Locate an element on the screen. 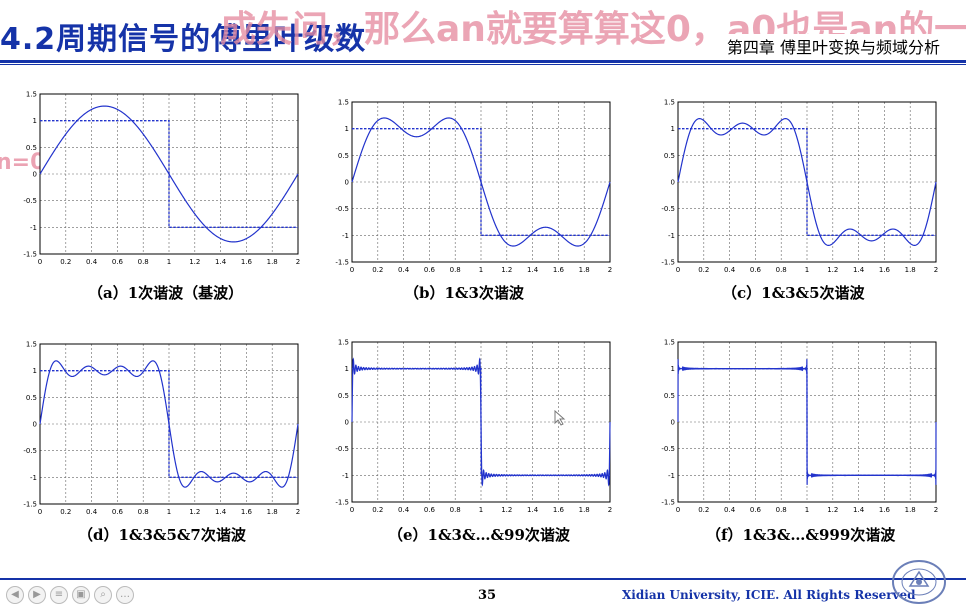  chapter-label: 第四章 傅里叶变换与频域分析 is located at coordinates (833, 46).